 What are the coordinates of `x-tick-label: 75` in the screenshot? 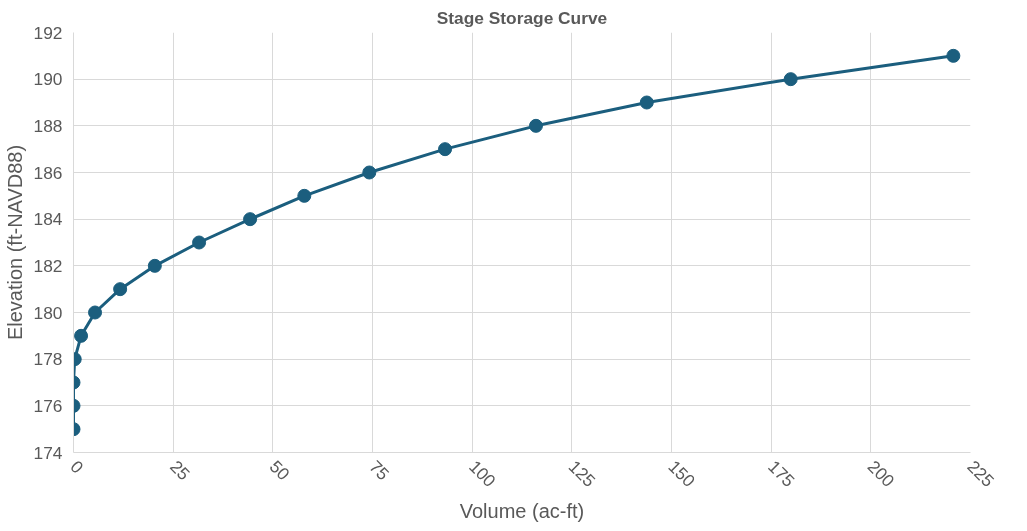 It's located at (379, 470).